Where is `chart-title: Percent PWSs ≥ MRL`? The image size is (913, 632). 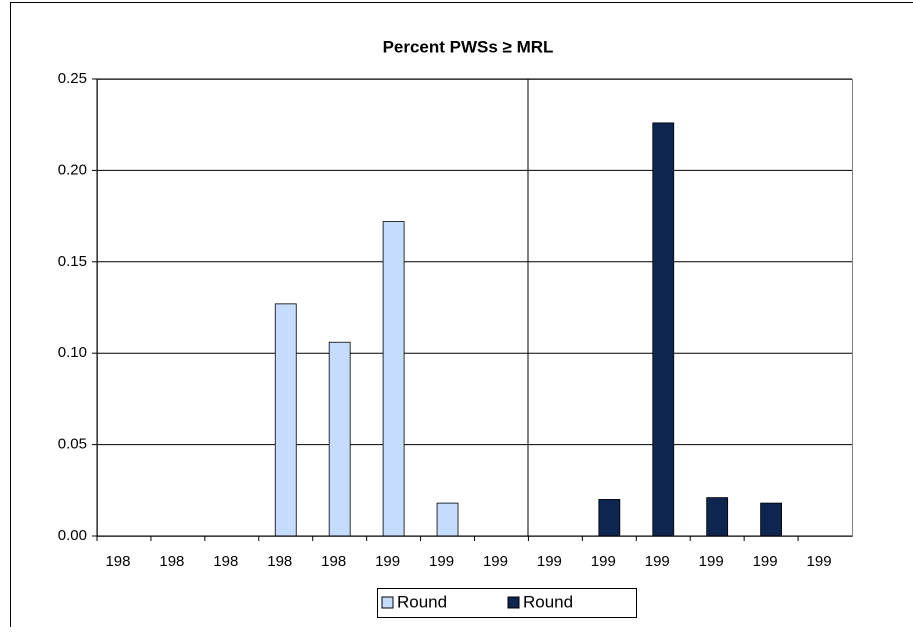
chart-title: Percent PWSs ≥ MRL is located at coordinates (468, 46).